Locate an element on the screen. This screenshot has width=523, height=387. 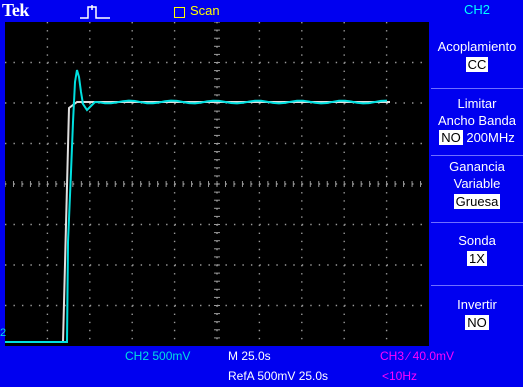
gain-label-line2: Variable is located at coordinates (477, 183).